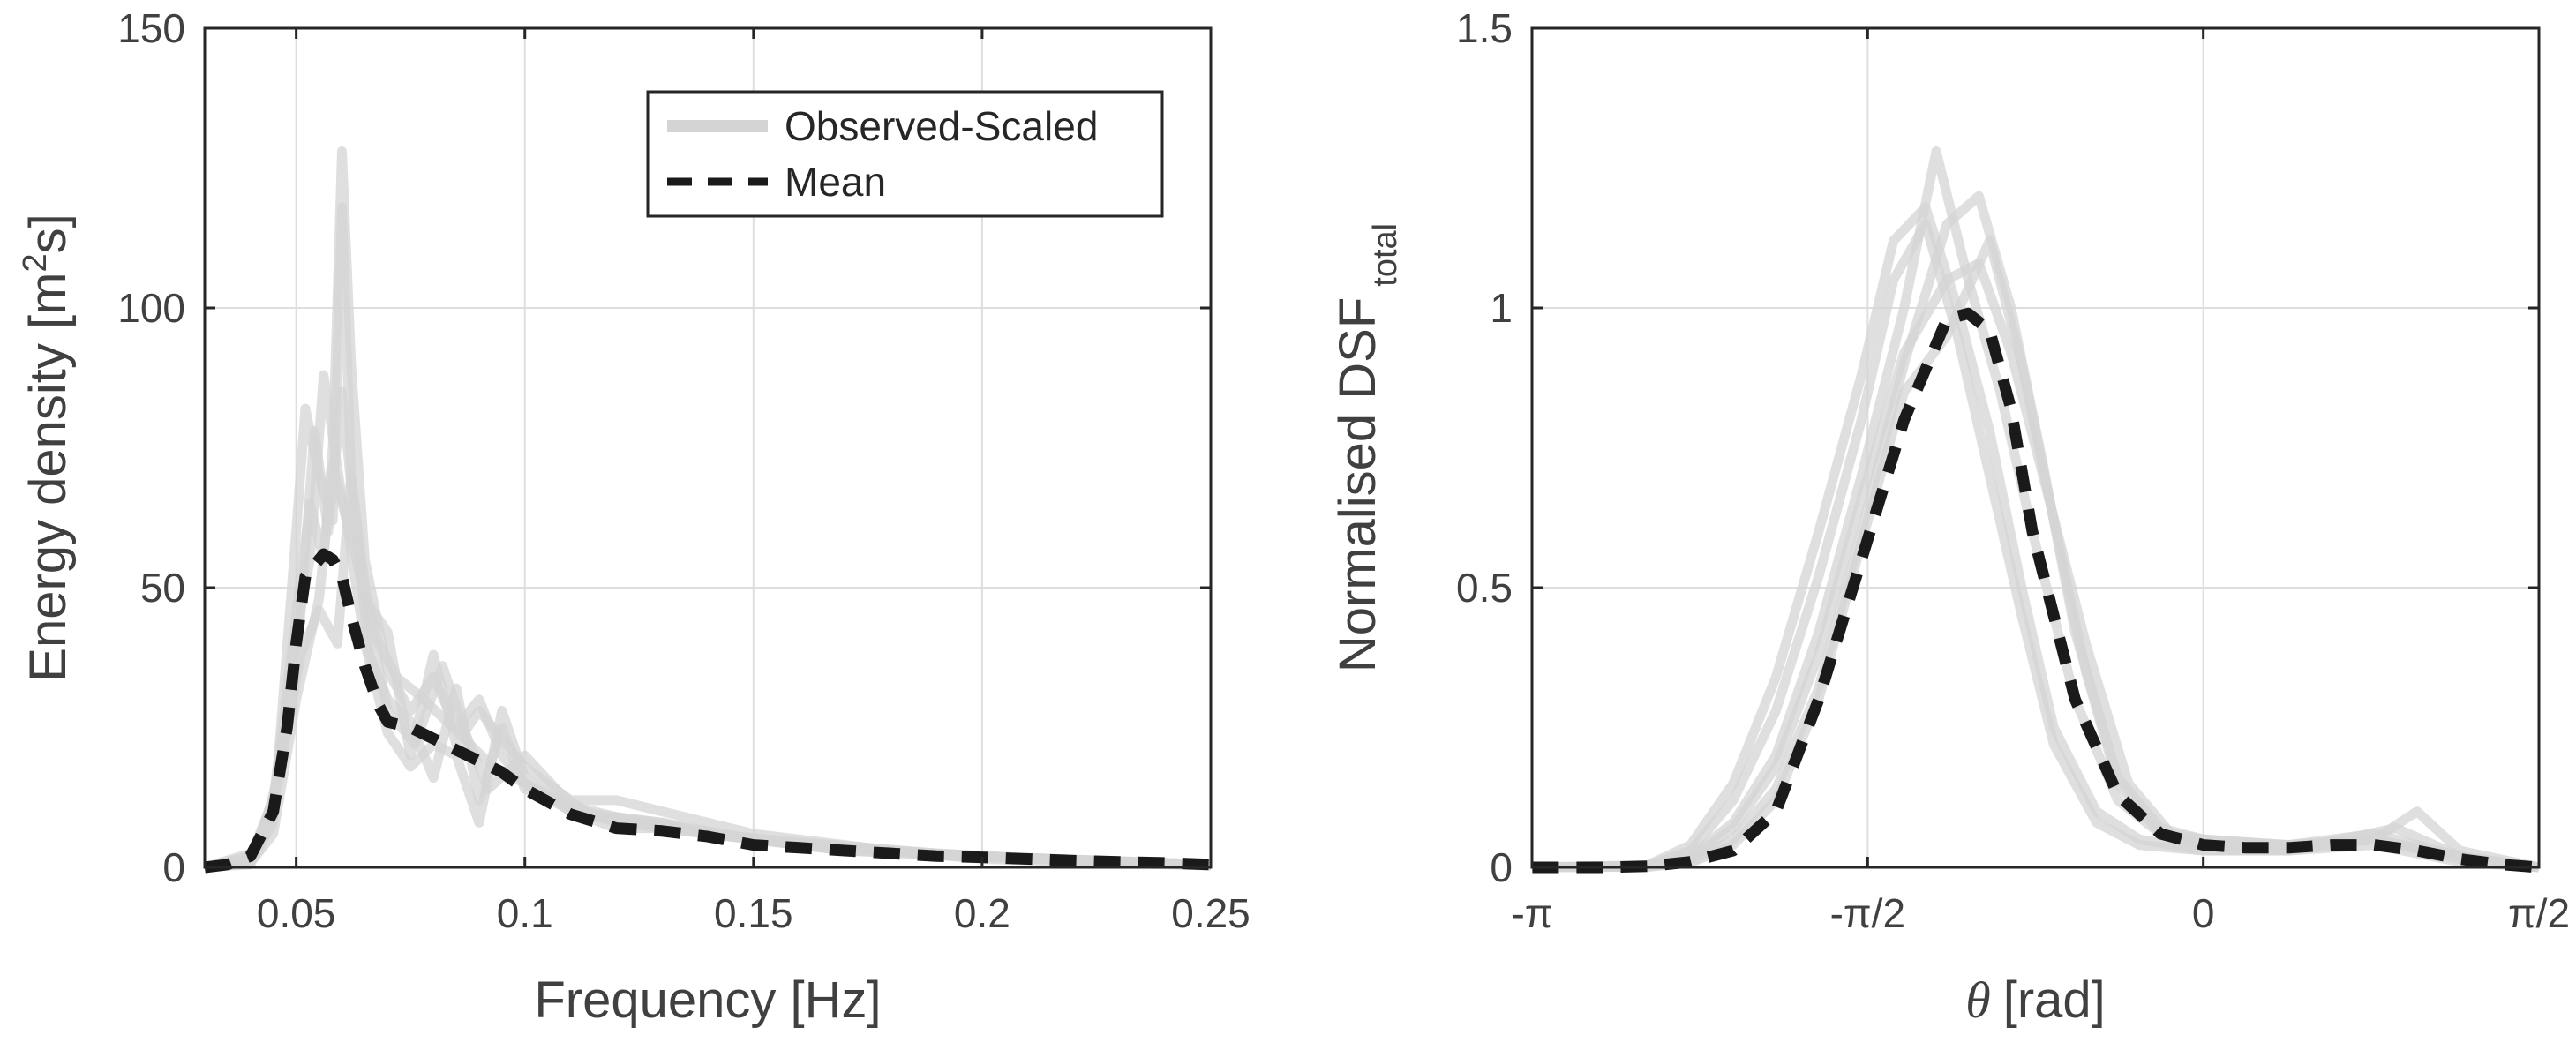 This screenshot has height=1050, width=2576. What do you see at coordinates (1501, 308) in the screenshot?
I see `right-y-tick-label-2: 1` at bounding box center [1501, 308].